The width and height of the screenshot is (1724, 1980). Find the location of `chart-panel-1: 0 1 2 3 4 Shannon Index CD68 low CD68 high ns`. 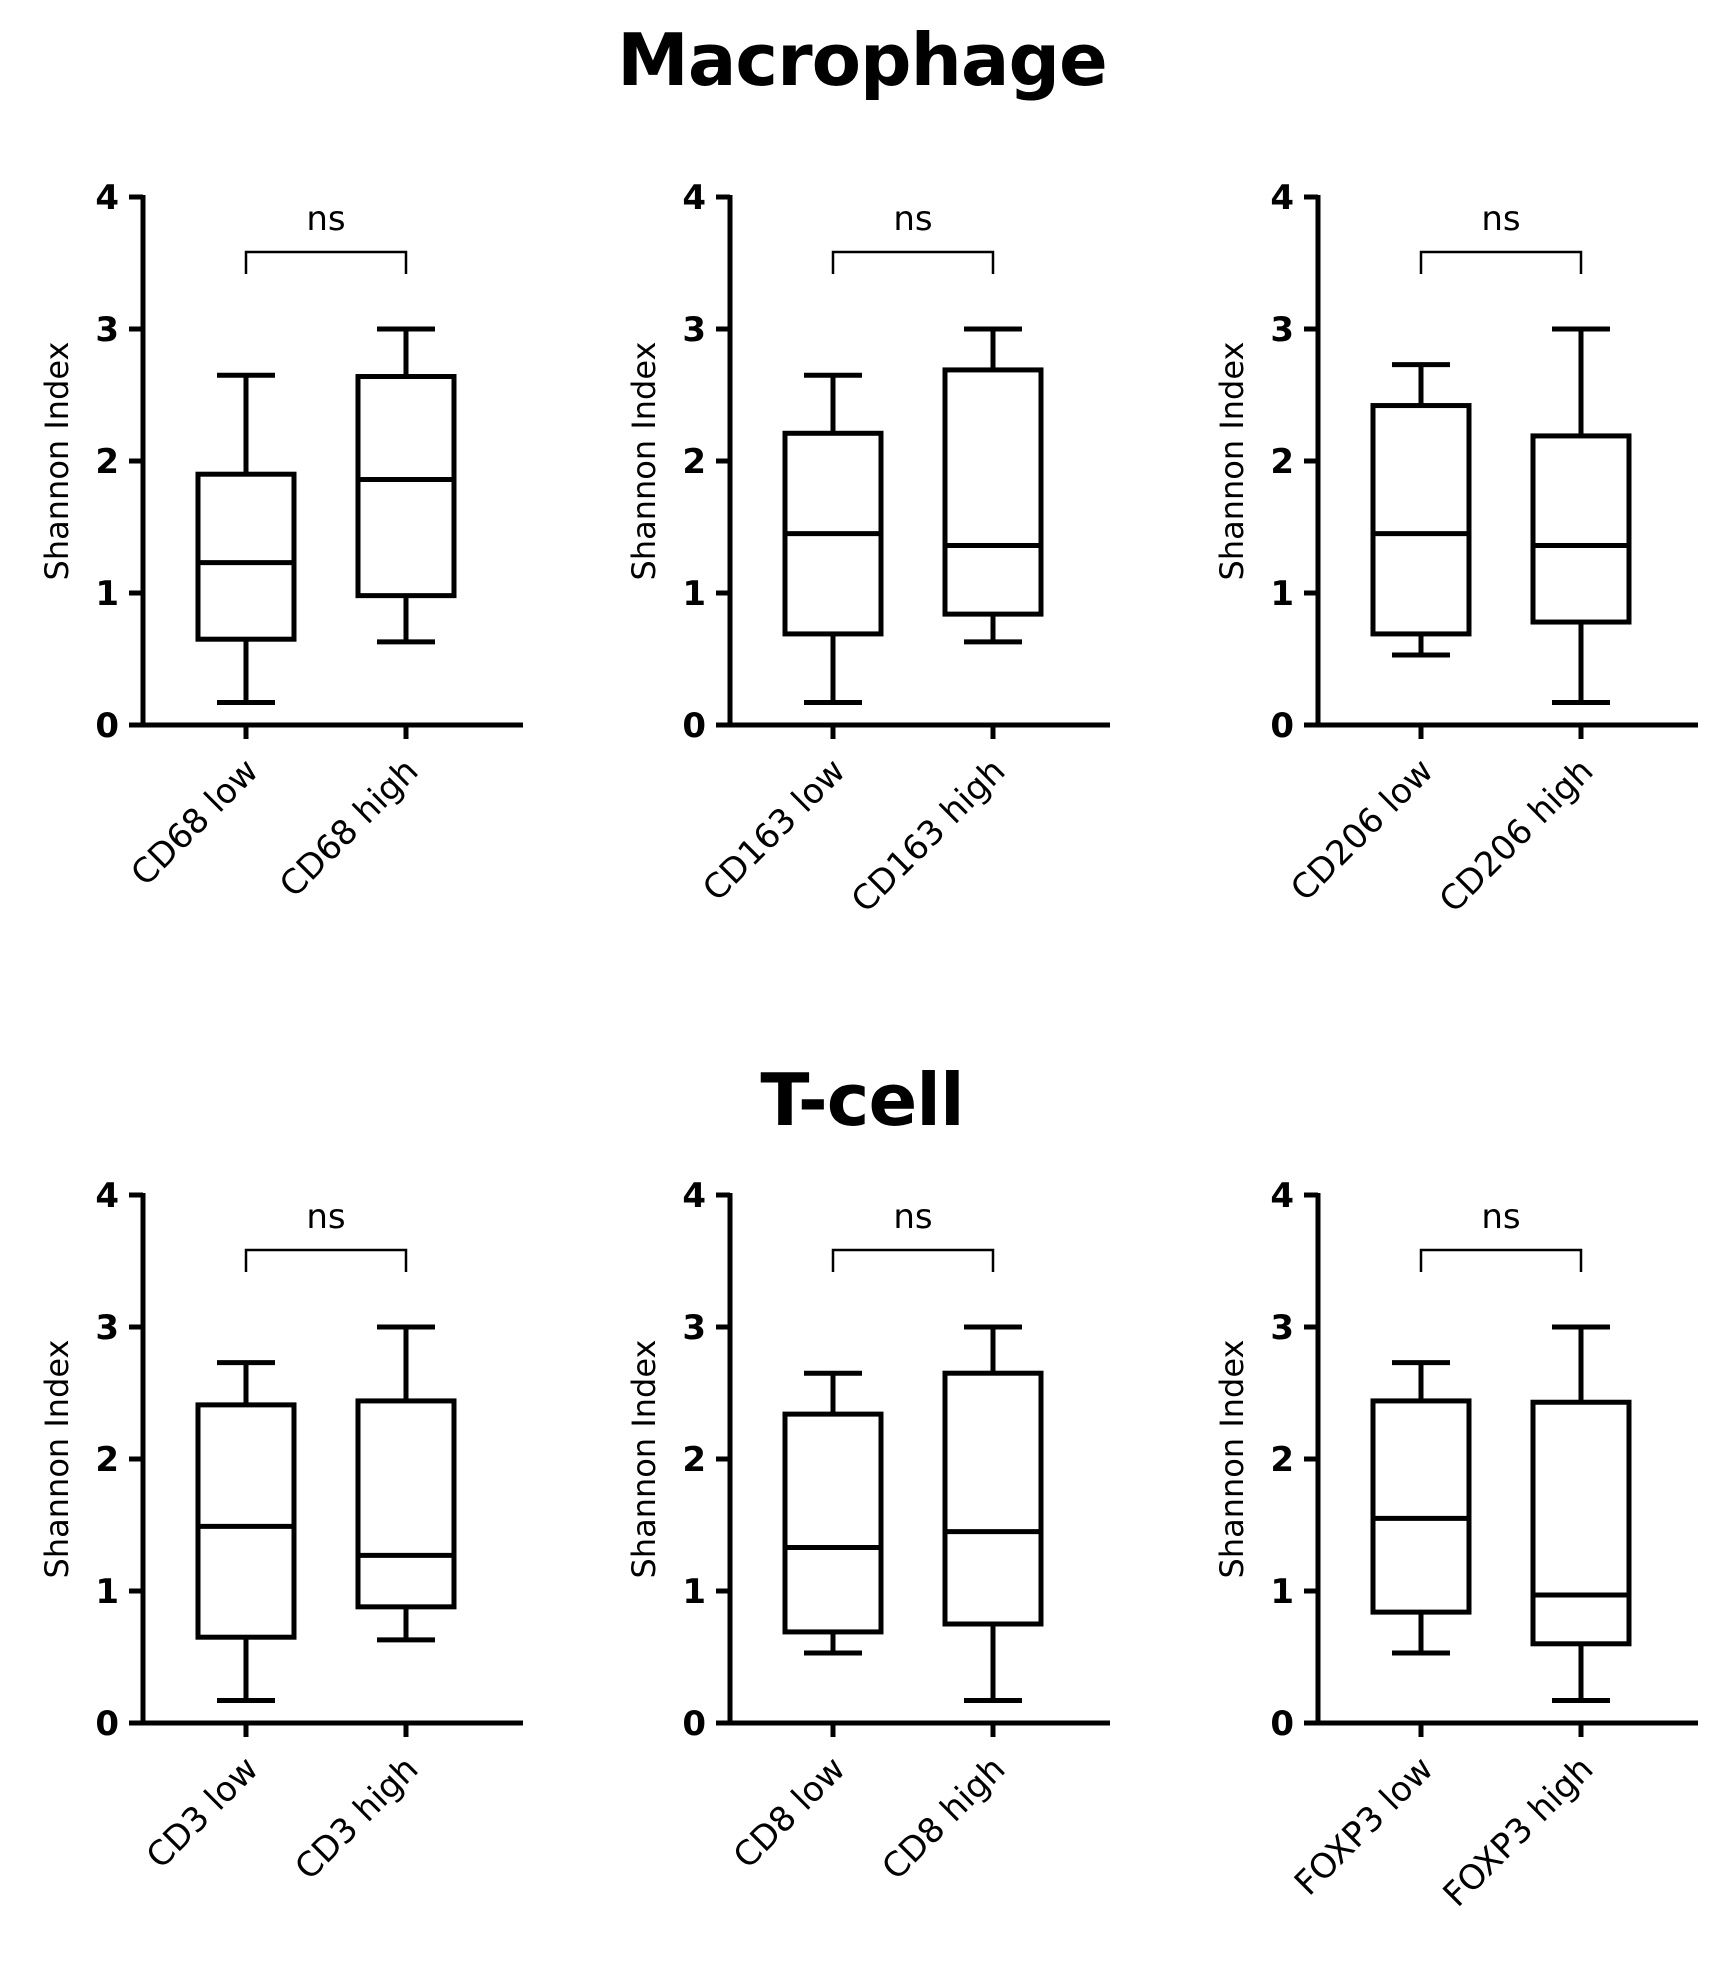

chart-panel-1: 0 1 2 3 4 Shannon Index CD68 low CD68 high ns is located at coordinates (280, 541).